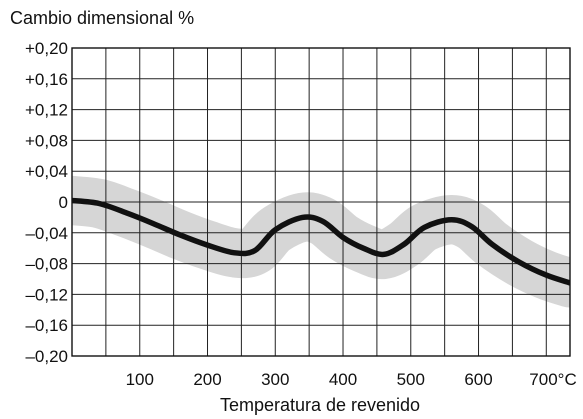  Describe the element at coordinates (63, 202) in the screenshot. I see `y-tick-label: 0` at that location.